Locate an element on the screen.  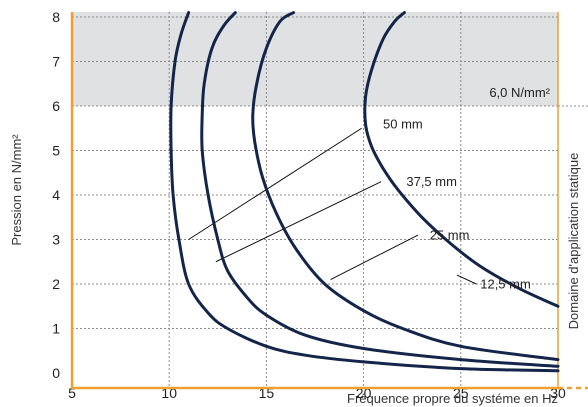
series-label-1: 50 mm is located at coordinates (403, 123).